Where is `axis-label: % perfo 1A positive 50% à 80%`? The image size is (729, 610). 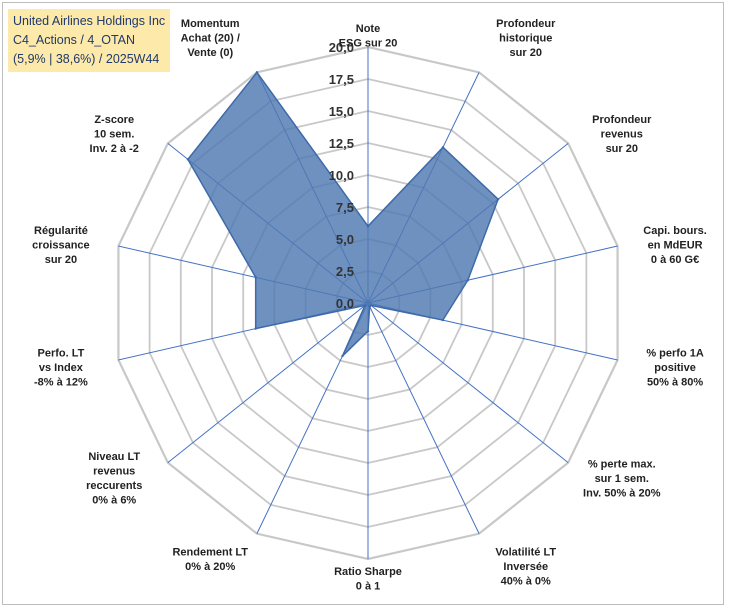 axis-label: % perfo 1A positive 50% à 80% is located at coordinates (675, 368).